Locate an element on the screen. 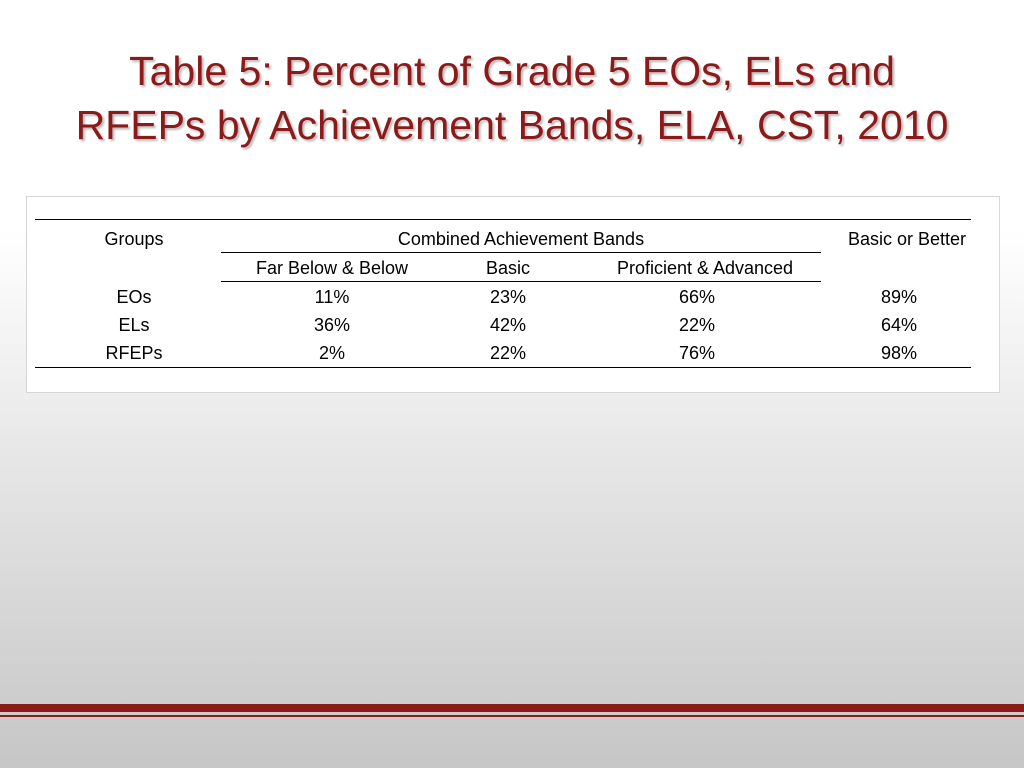 This screenshot has height=768, width=1024. header-combined-bands: Combined Achievement Bands is located at coordinates (521, 239).